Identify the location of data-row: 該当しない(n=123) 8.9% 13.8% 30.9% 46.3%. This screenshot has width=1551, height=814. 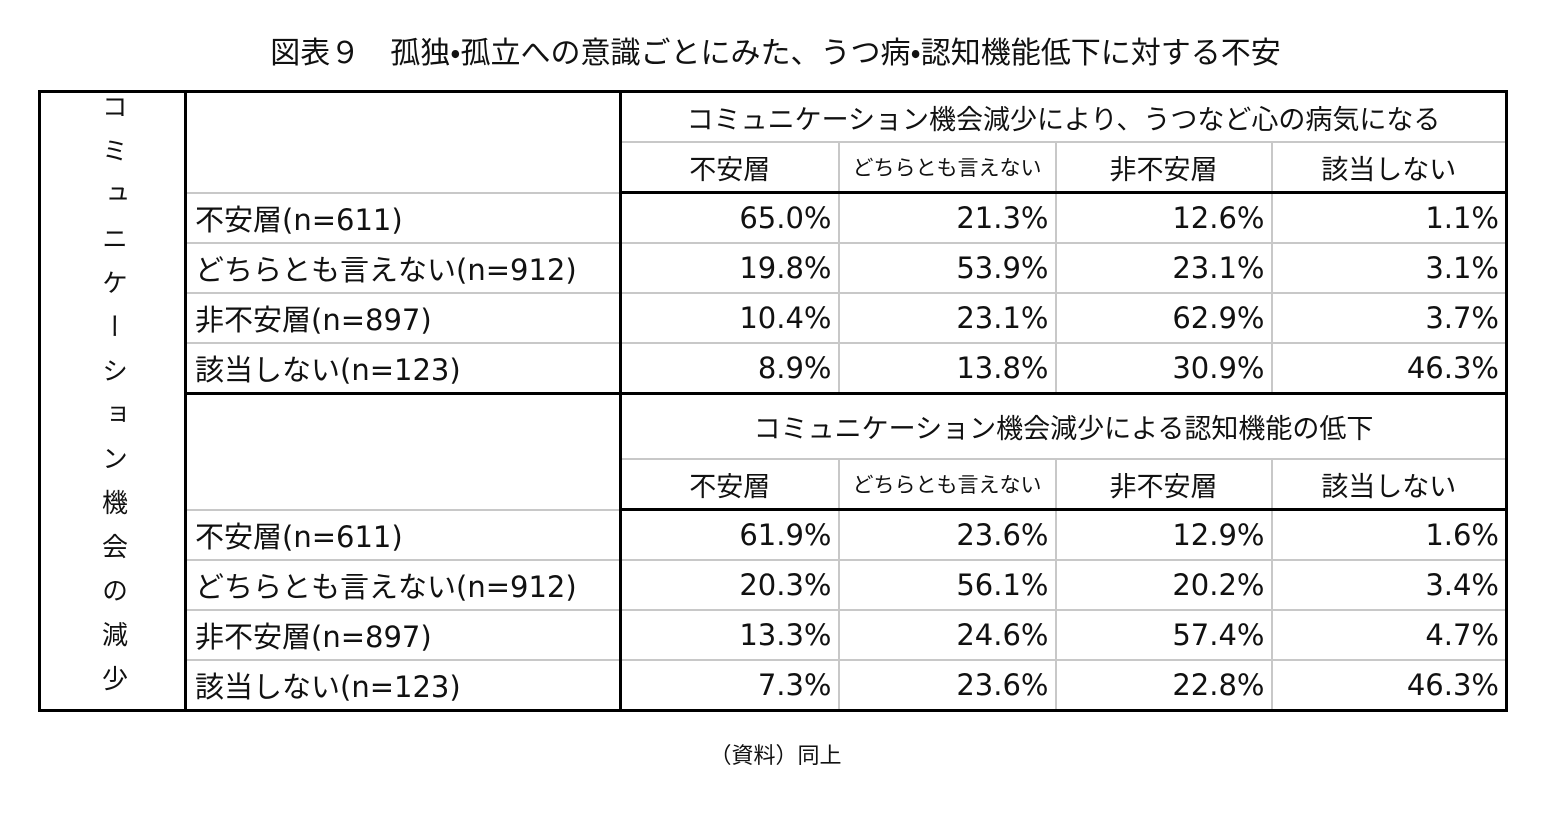
(774, 368).